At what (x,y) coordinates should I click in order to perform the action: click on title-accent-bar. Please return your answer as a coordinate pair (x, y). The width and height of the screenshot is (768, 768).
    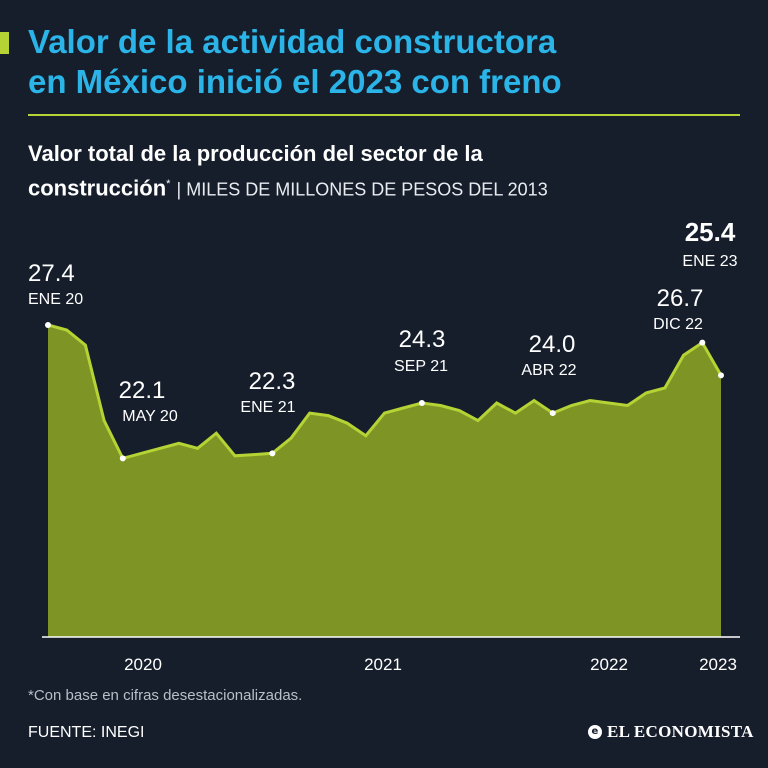
    Looking at the image, I should click on (4, 43).